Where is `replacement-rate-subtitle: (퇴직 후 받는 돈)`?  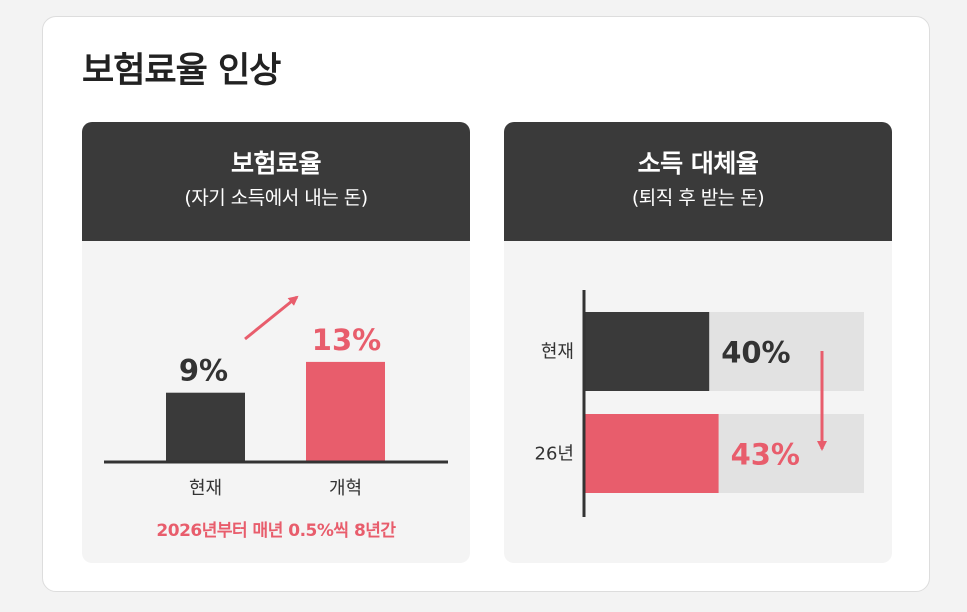 replacement-rate-subtitle: (퇴직 후 받는 돈) is located at coordinates (698, 198).